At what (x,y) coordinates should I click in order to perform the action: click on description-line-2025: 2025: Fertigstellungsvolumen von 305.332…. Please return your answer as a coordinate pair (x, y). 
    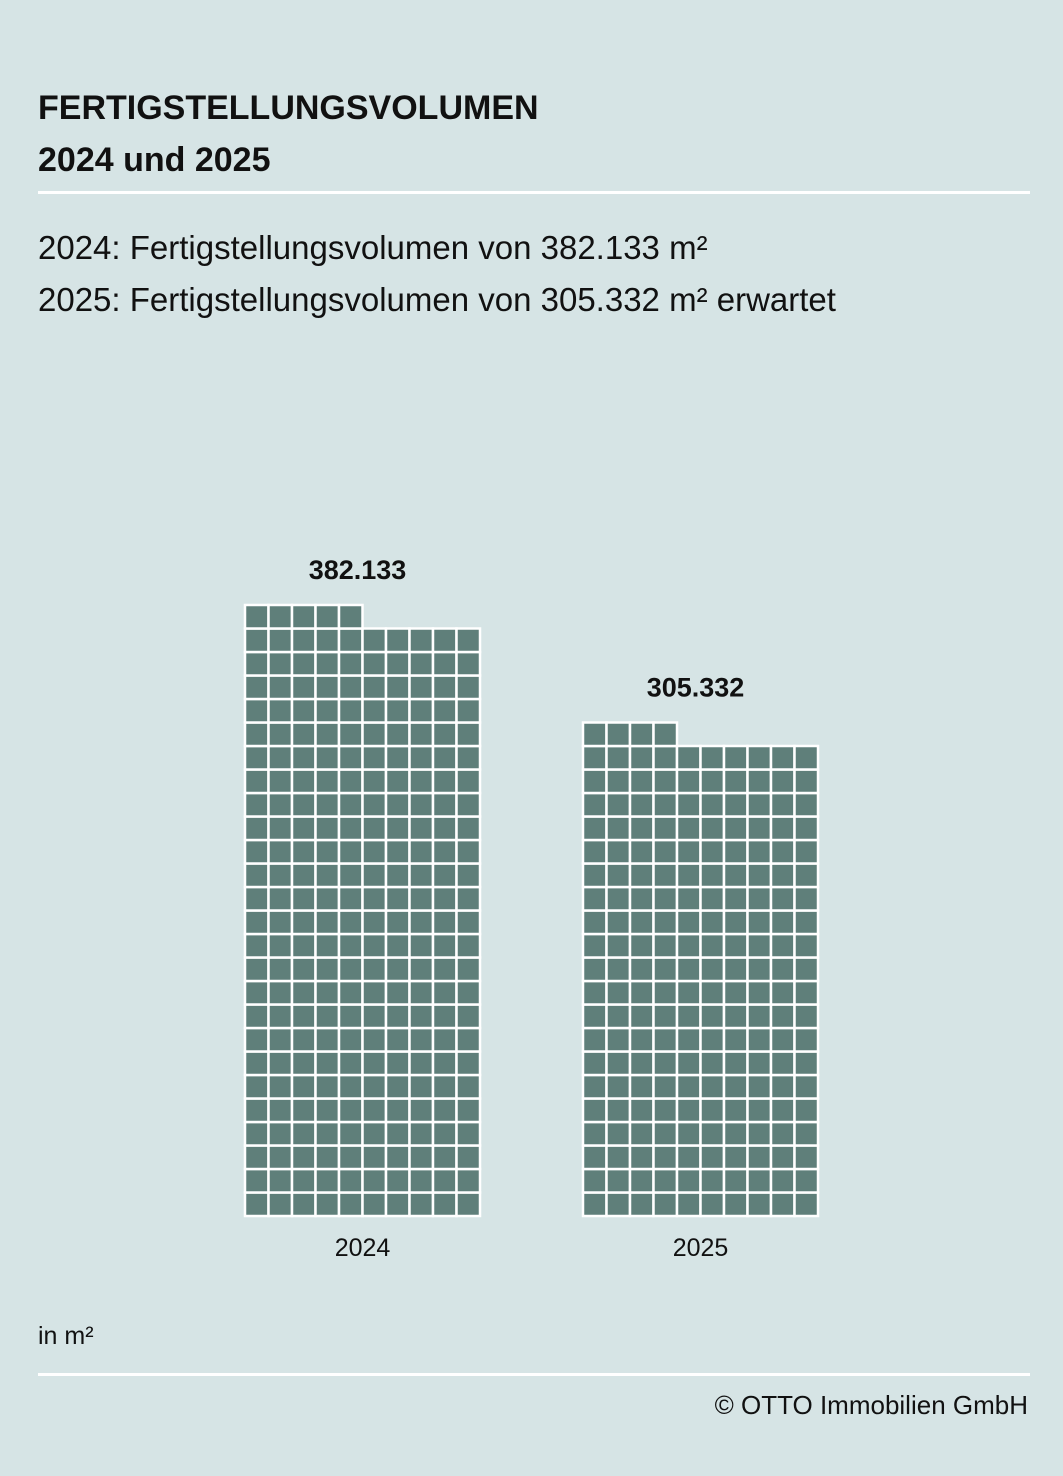
    Looking at the image, I should click on (437, 299).